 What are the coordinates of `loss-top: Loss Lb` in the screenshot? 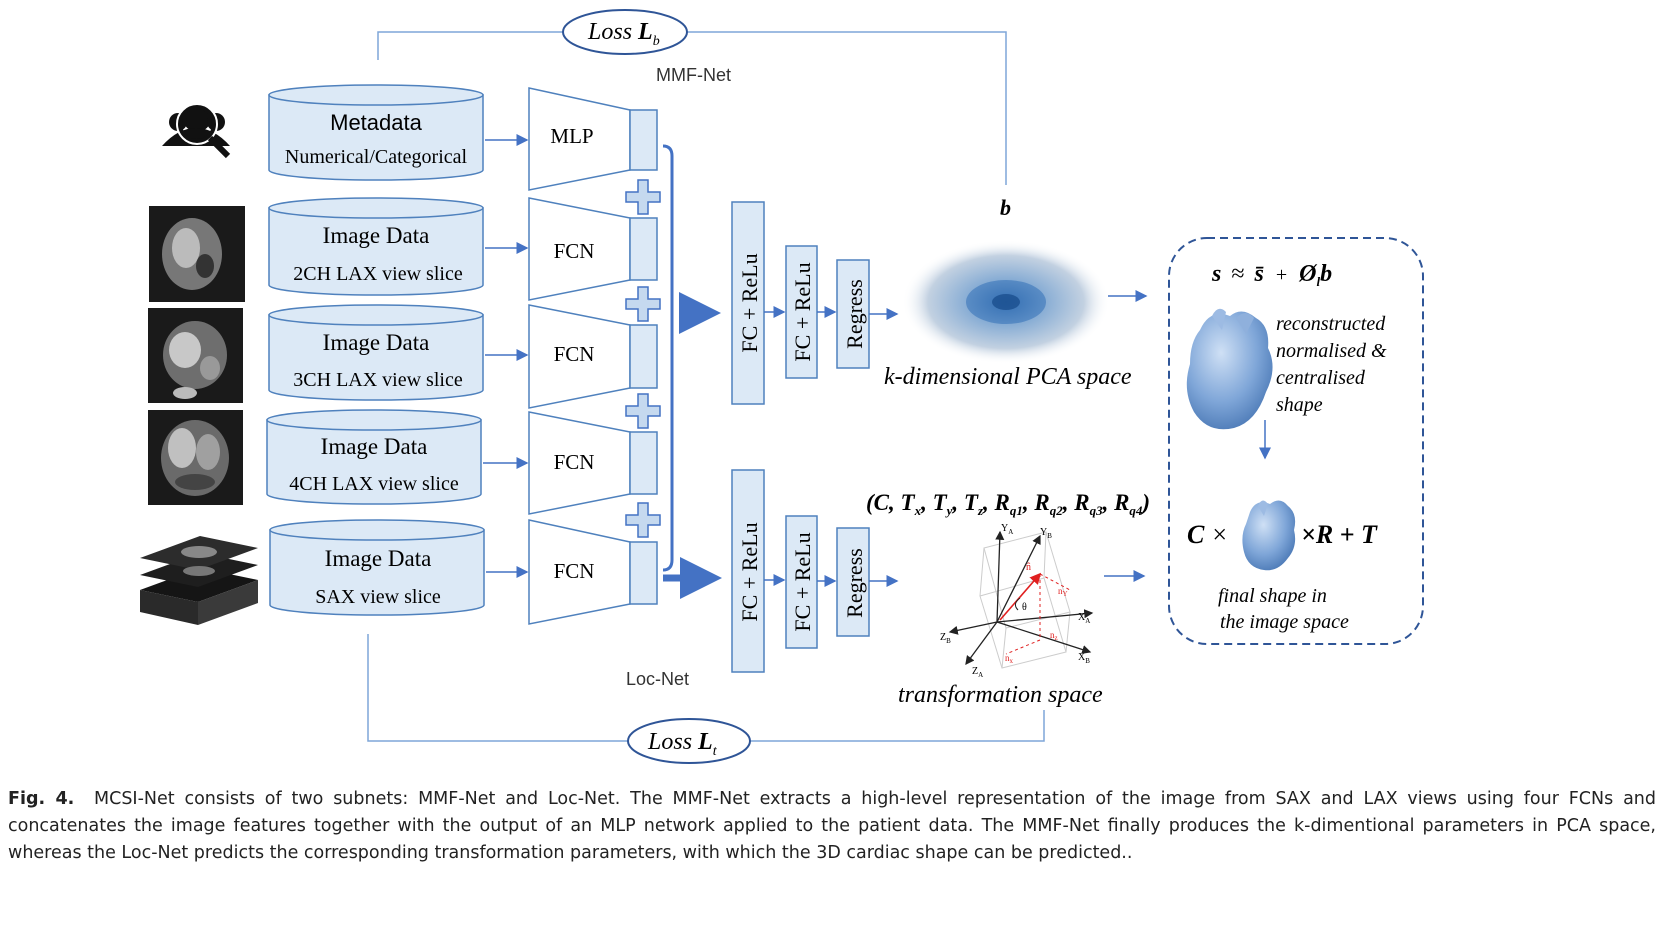 It's located at (692, 97).